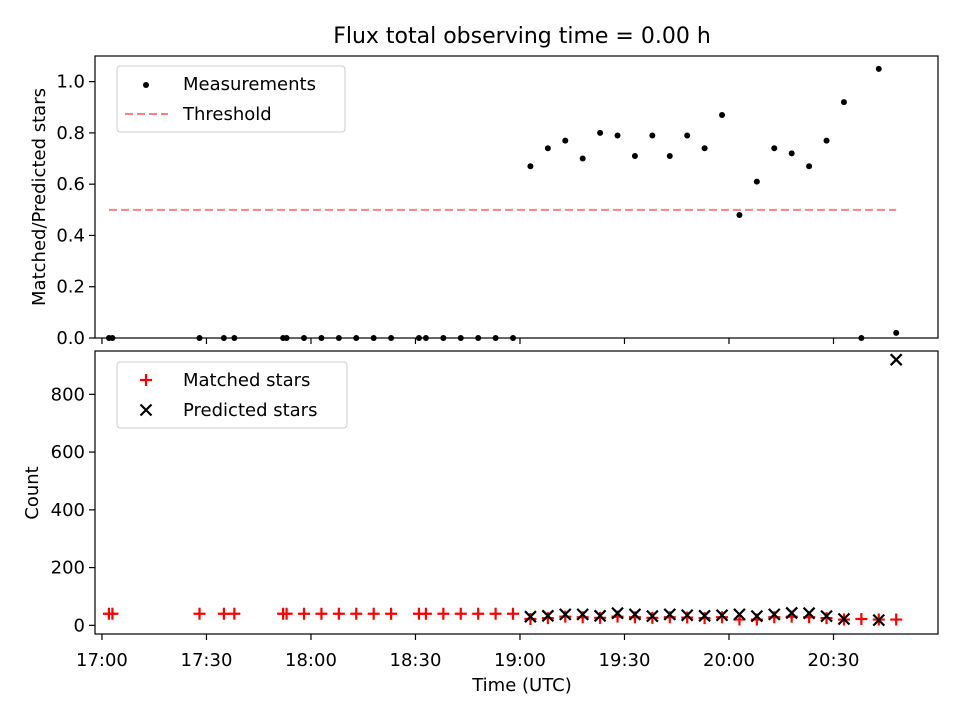 The height and width of the screenshot is (720, 960). What do you see at coordinates (834, 660) in the screenshot?
I see `x-tick-label: 20:30` at bounding box center [834, 660].